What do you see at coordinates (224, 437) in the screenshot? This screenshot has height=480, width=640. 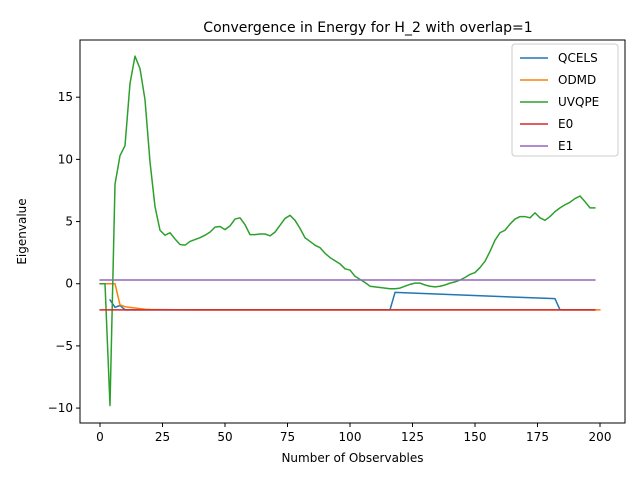 I see `x-tick-label: 50` at bounding box center [224, 437].